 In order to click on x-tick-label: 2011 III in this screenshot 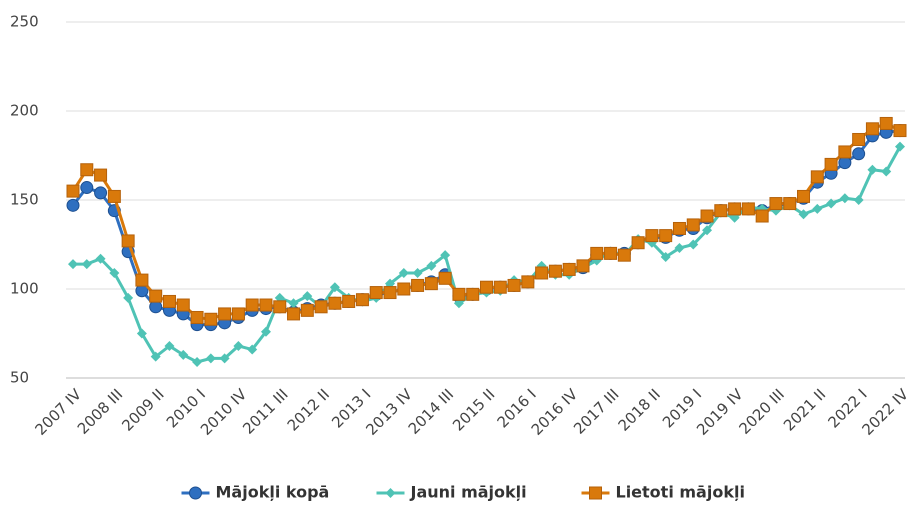, I will do `click(265, 411)`.